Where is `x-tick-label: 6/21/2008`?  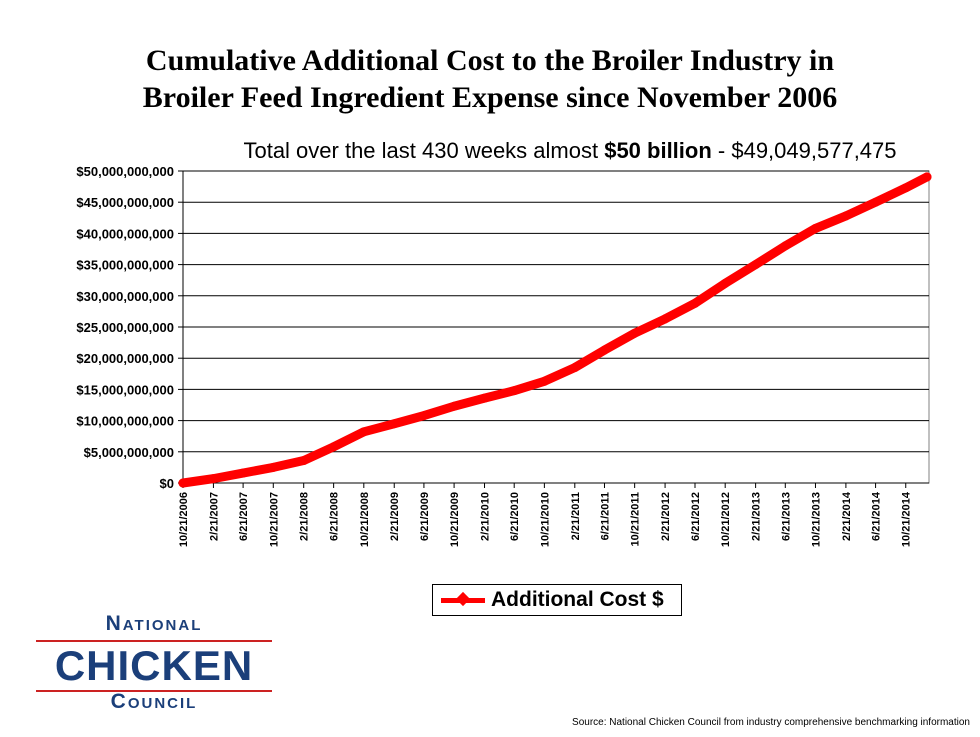
x-tick-label: 6/21/2008 is located at coordinates (335, 516).